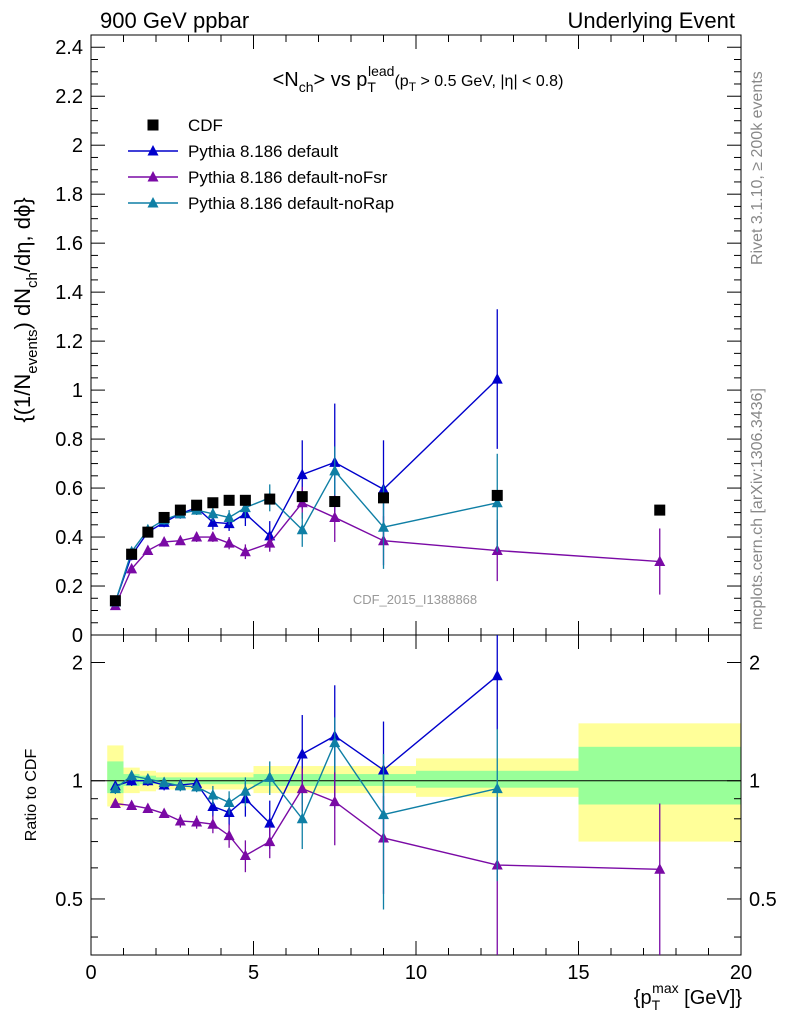 The height and width of the screenshot is (1024, 786). What do you see at coordinates (90, 973) in the screenshot?
I see `x-tick-label: 0` at bounding box center [90, 973].